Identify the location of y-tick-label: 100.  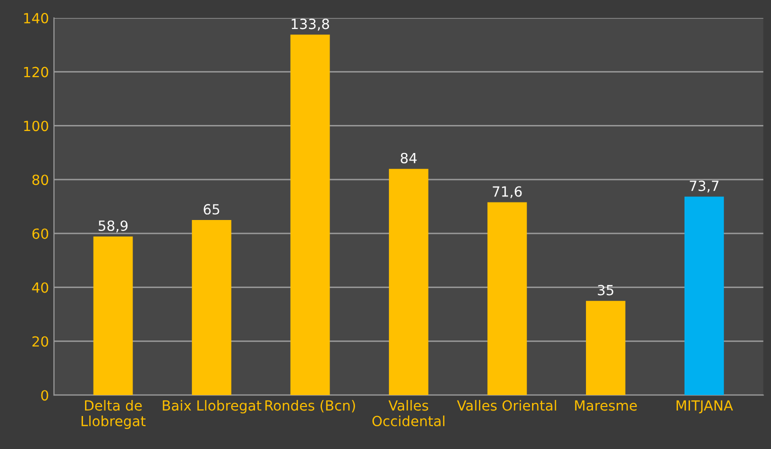
(36, 126).